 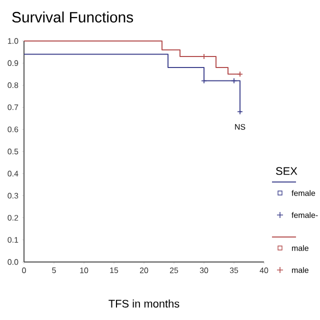 I want to click on legend-title: SEX, so click(x=287, y=171).